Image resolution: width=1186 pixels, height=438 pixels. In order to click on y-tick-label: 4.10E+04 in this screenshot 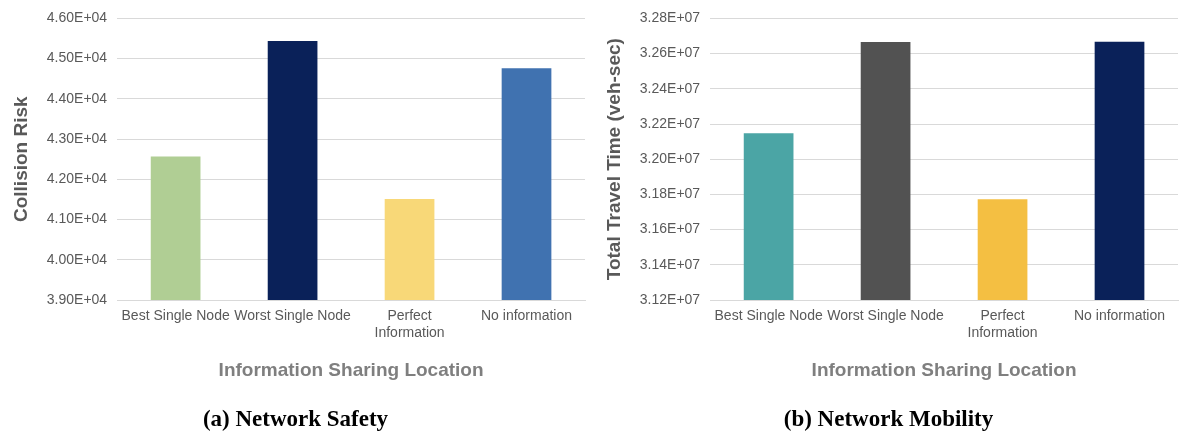, I will do `click(77, 218)`.